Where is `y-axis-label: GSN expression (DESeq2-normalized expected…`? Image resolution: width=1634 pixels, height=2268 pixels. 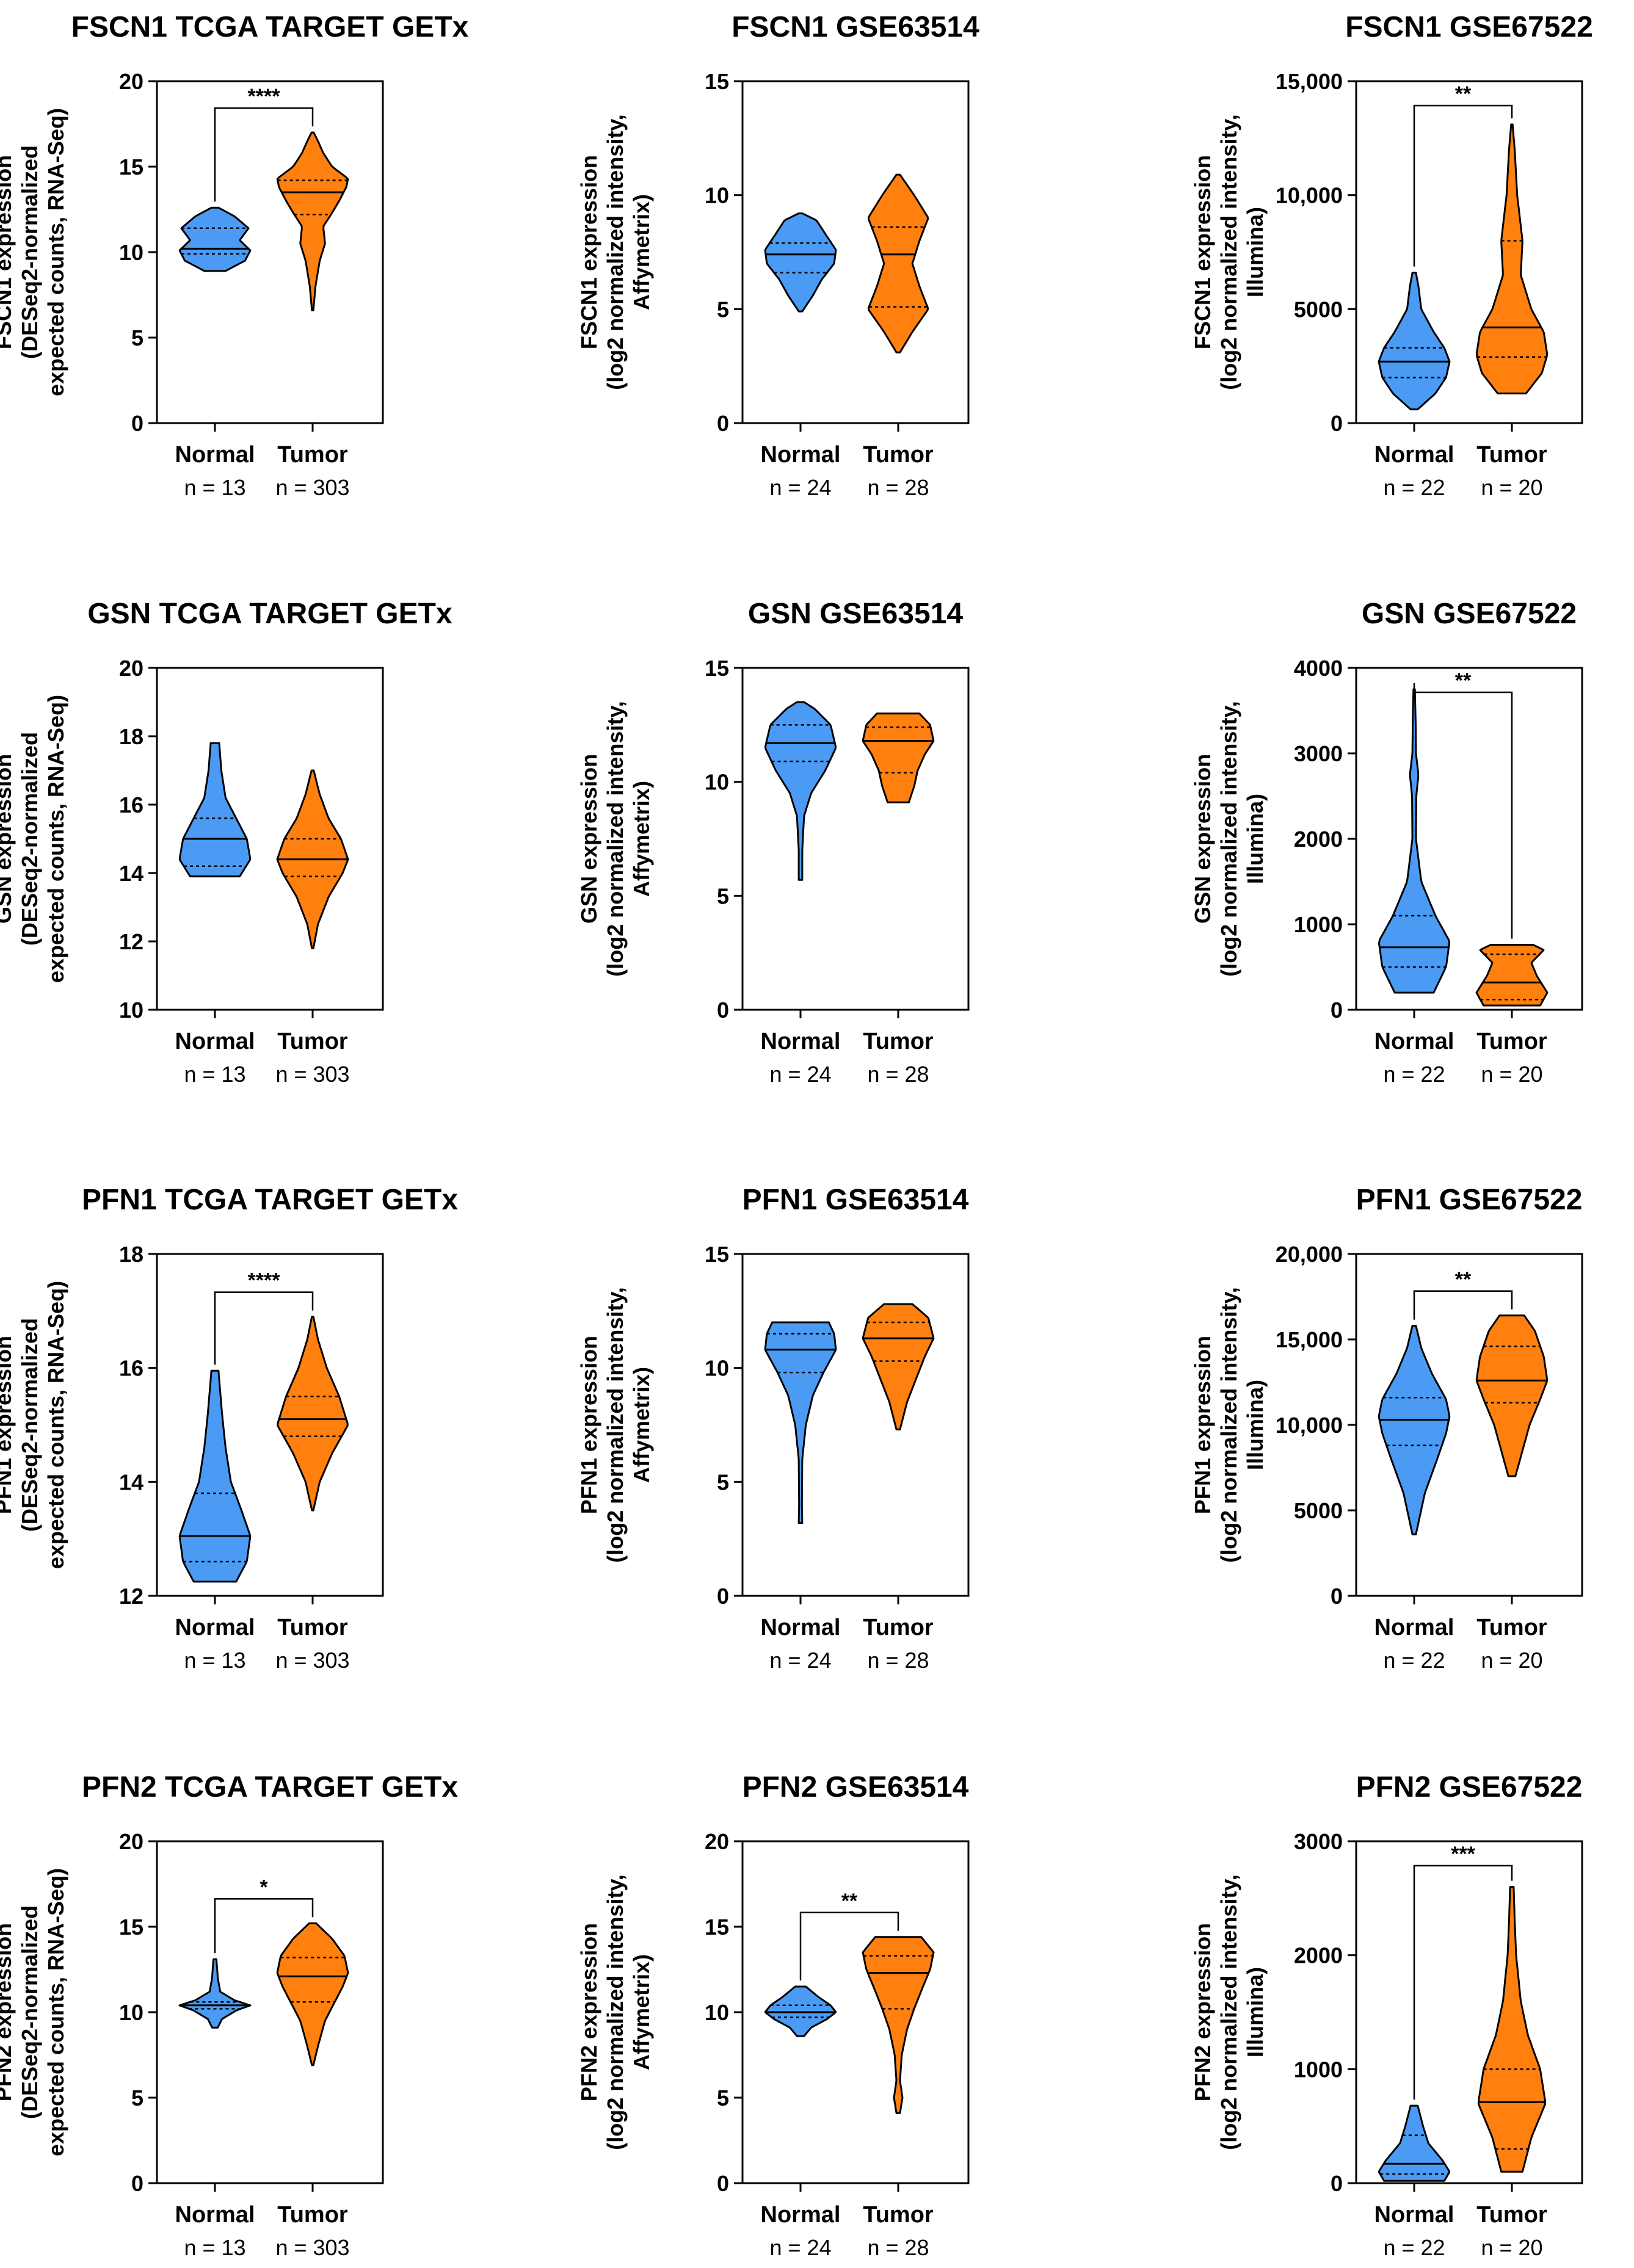
y-axis-label: GSN expression (DESeq2-normalized expected… is located at coordinates (34, 839).